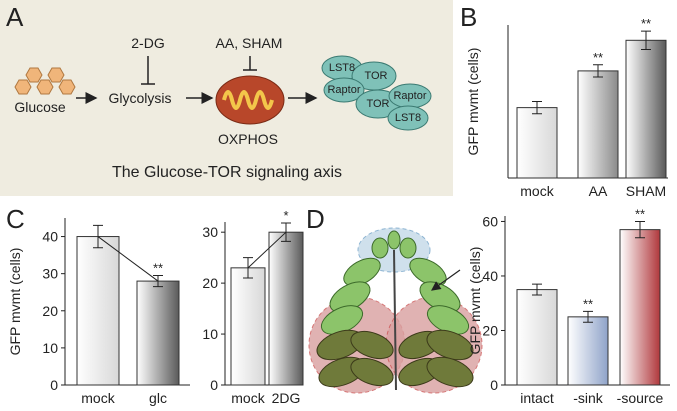 This screenshot has width=677, height=411. What do you see at coordinates (227, 172) in the screenshot?
I see `caption: The Glucose-TOR signaling axis` at bounding box center [227, 172].